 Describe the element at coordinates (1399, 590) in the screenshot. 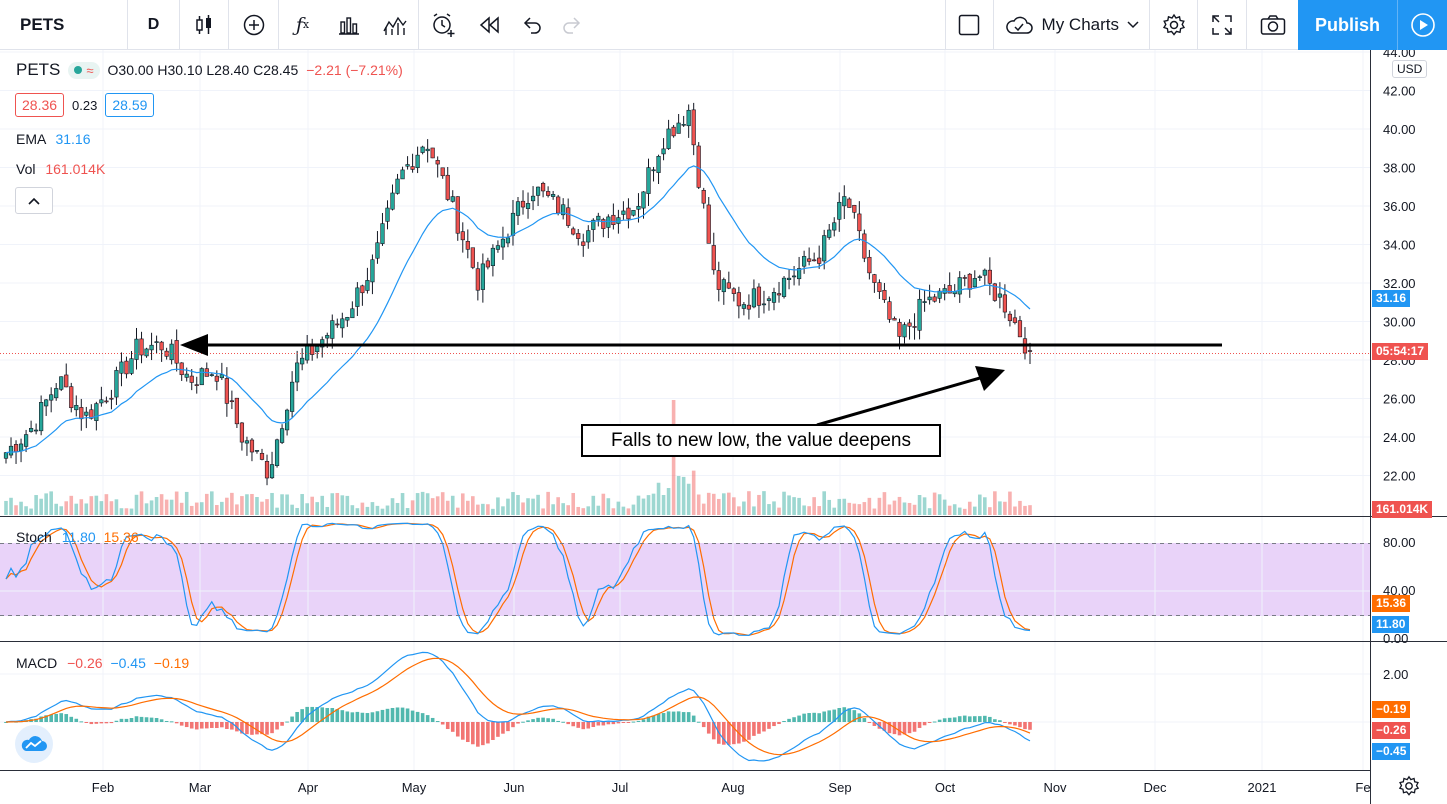

I see `stoch-tick-label: 40.00` at that location.